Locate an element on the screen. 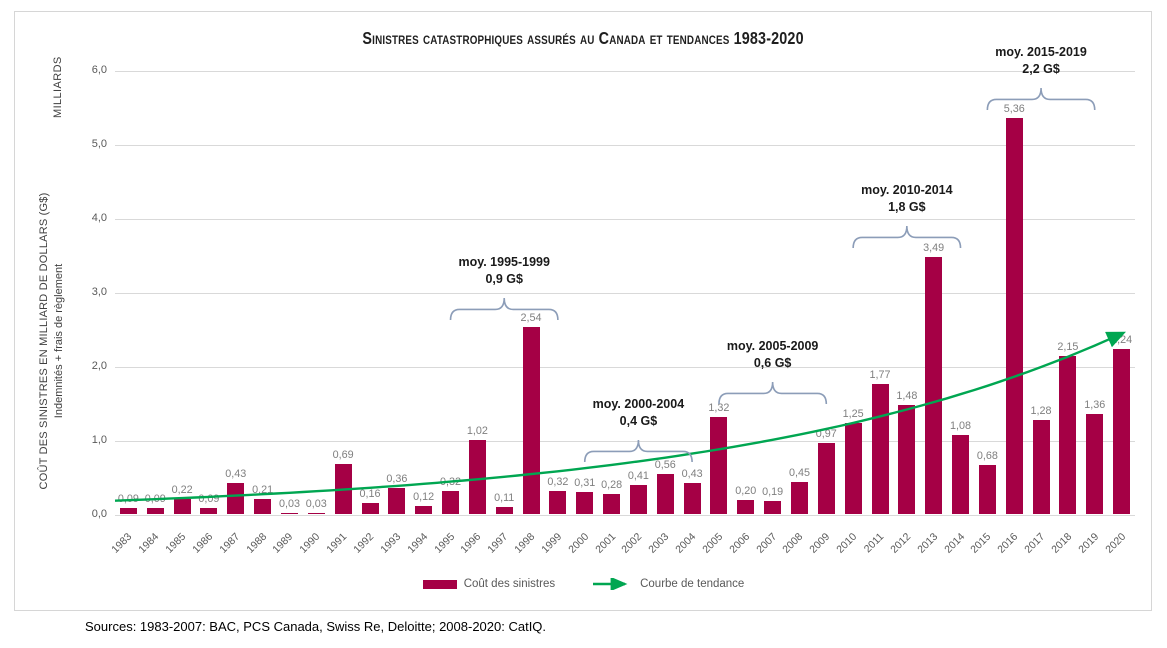 The image size is (1167, 648). legend-item-trend: Courbe de tendance is located at coordinates (667, 584).